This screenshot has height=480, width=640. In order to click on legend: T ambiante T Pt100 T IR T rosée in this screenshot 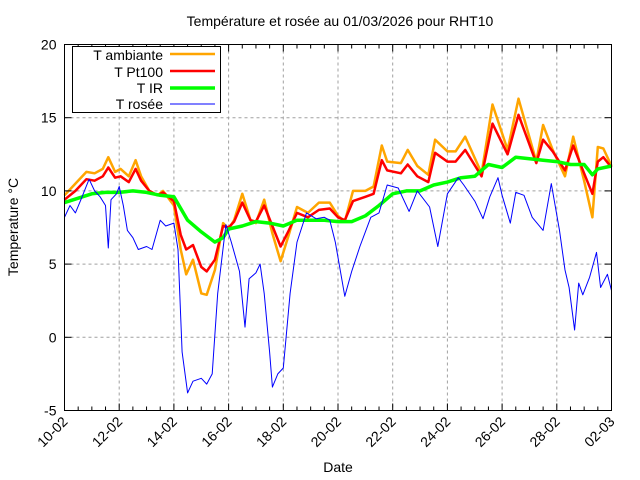, I will do `click(146, 79)`.